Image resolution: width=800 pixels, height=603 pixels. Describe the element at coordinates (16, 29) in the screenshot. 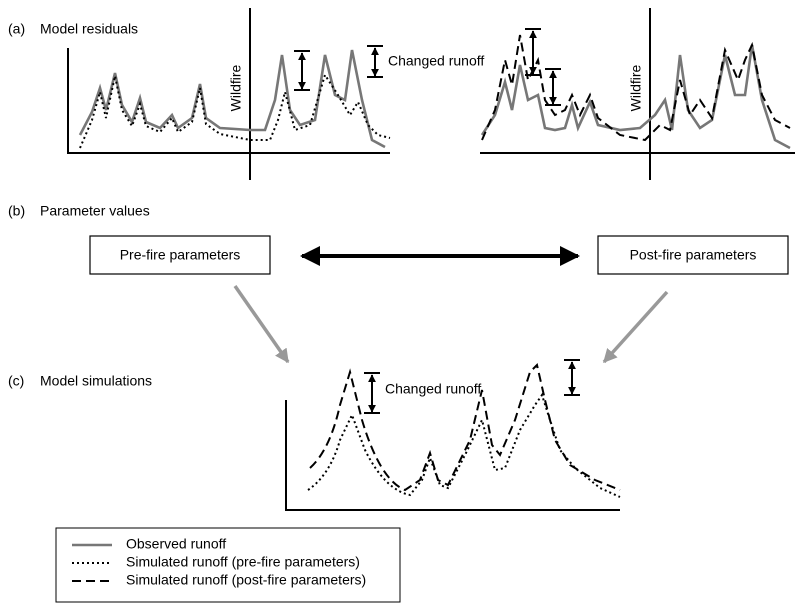

I see `panel-label: (a)` at that location.